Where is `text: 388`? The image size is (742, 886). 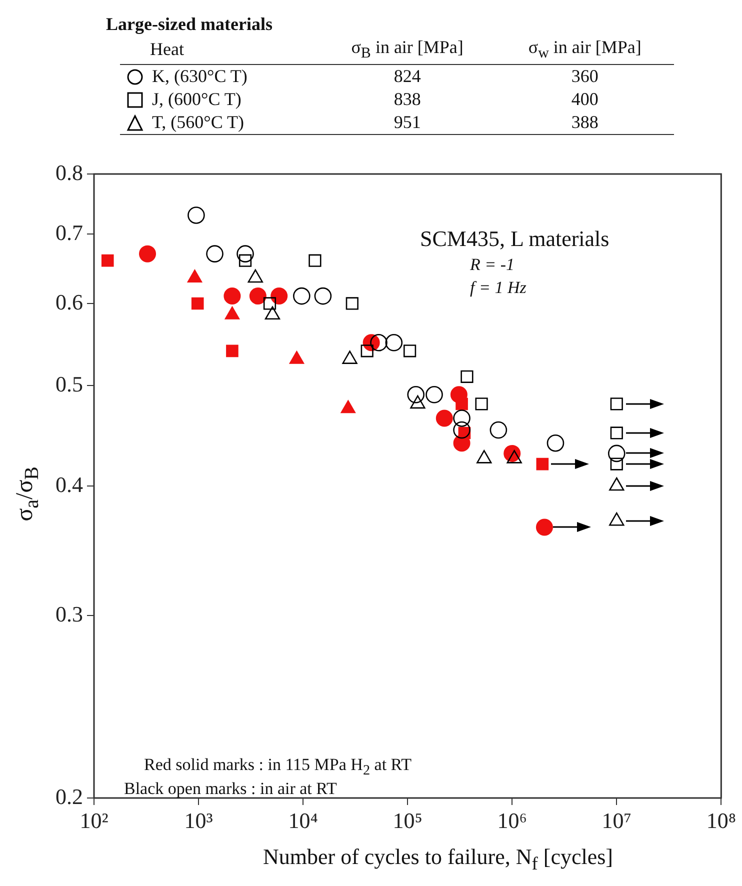
text: 388 is located at coordinates (585, 122).